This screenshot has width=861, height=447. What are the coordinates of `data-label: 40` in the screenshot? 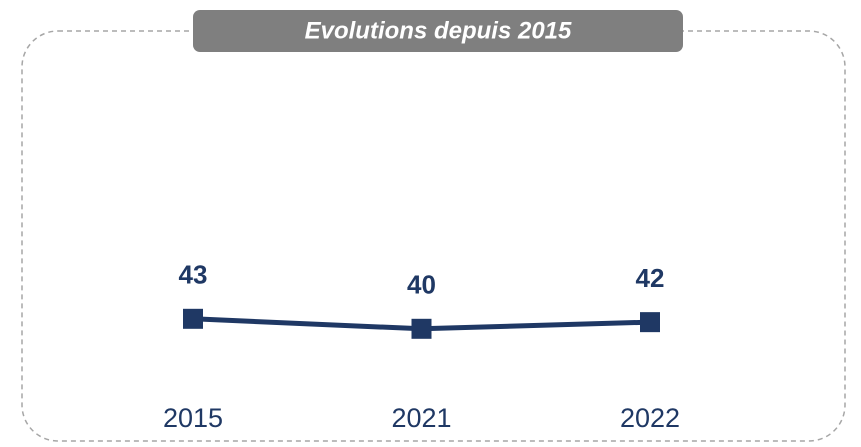 It's located at (421, 285).